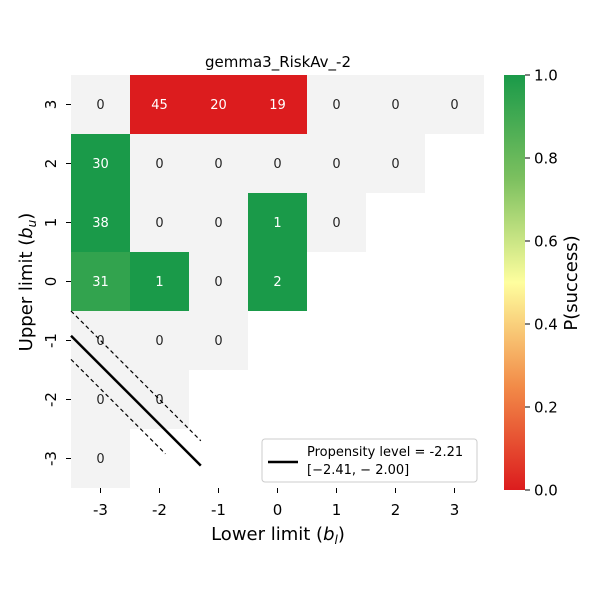  I want to click on x-tick-label: 0, so click(278, 510).